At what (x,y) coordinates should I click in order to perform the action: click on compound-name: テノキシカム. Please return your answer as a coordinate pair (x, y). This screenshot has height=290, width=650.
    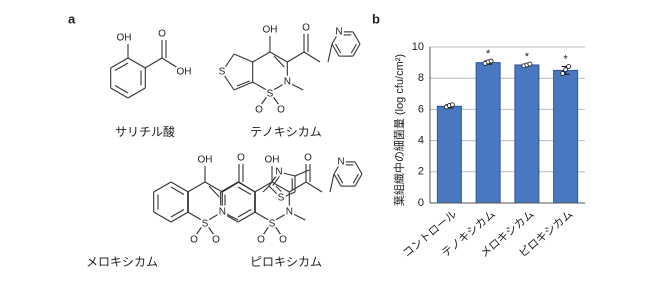
    Looking at the image, I should click on (286, 132).